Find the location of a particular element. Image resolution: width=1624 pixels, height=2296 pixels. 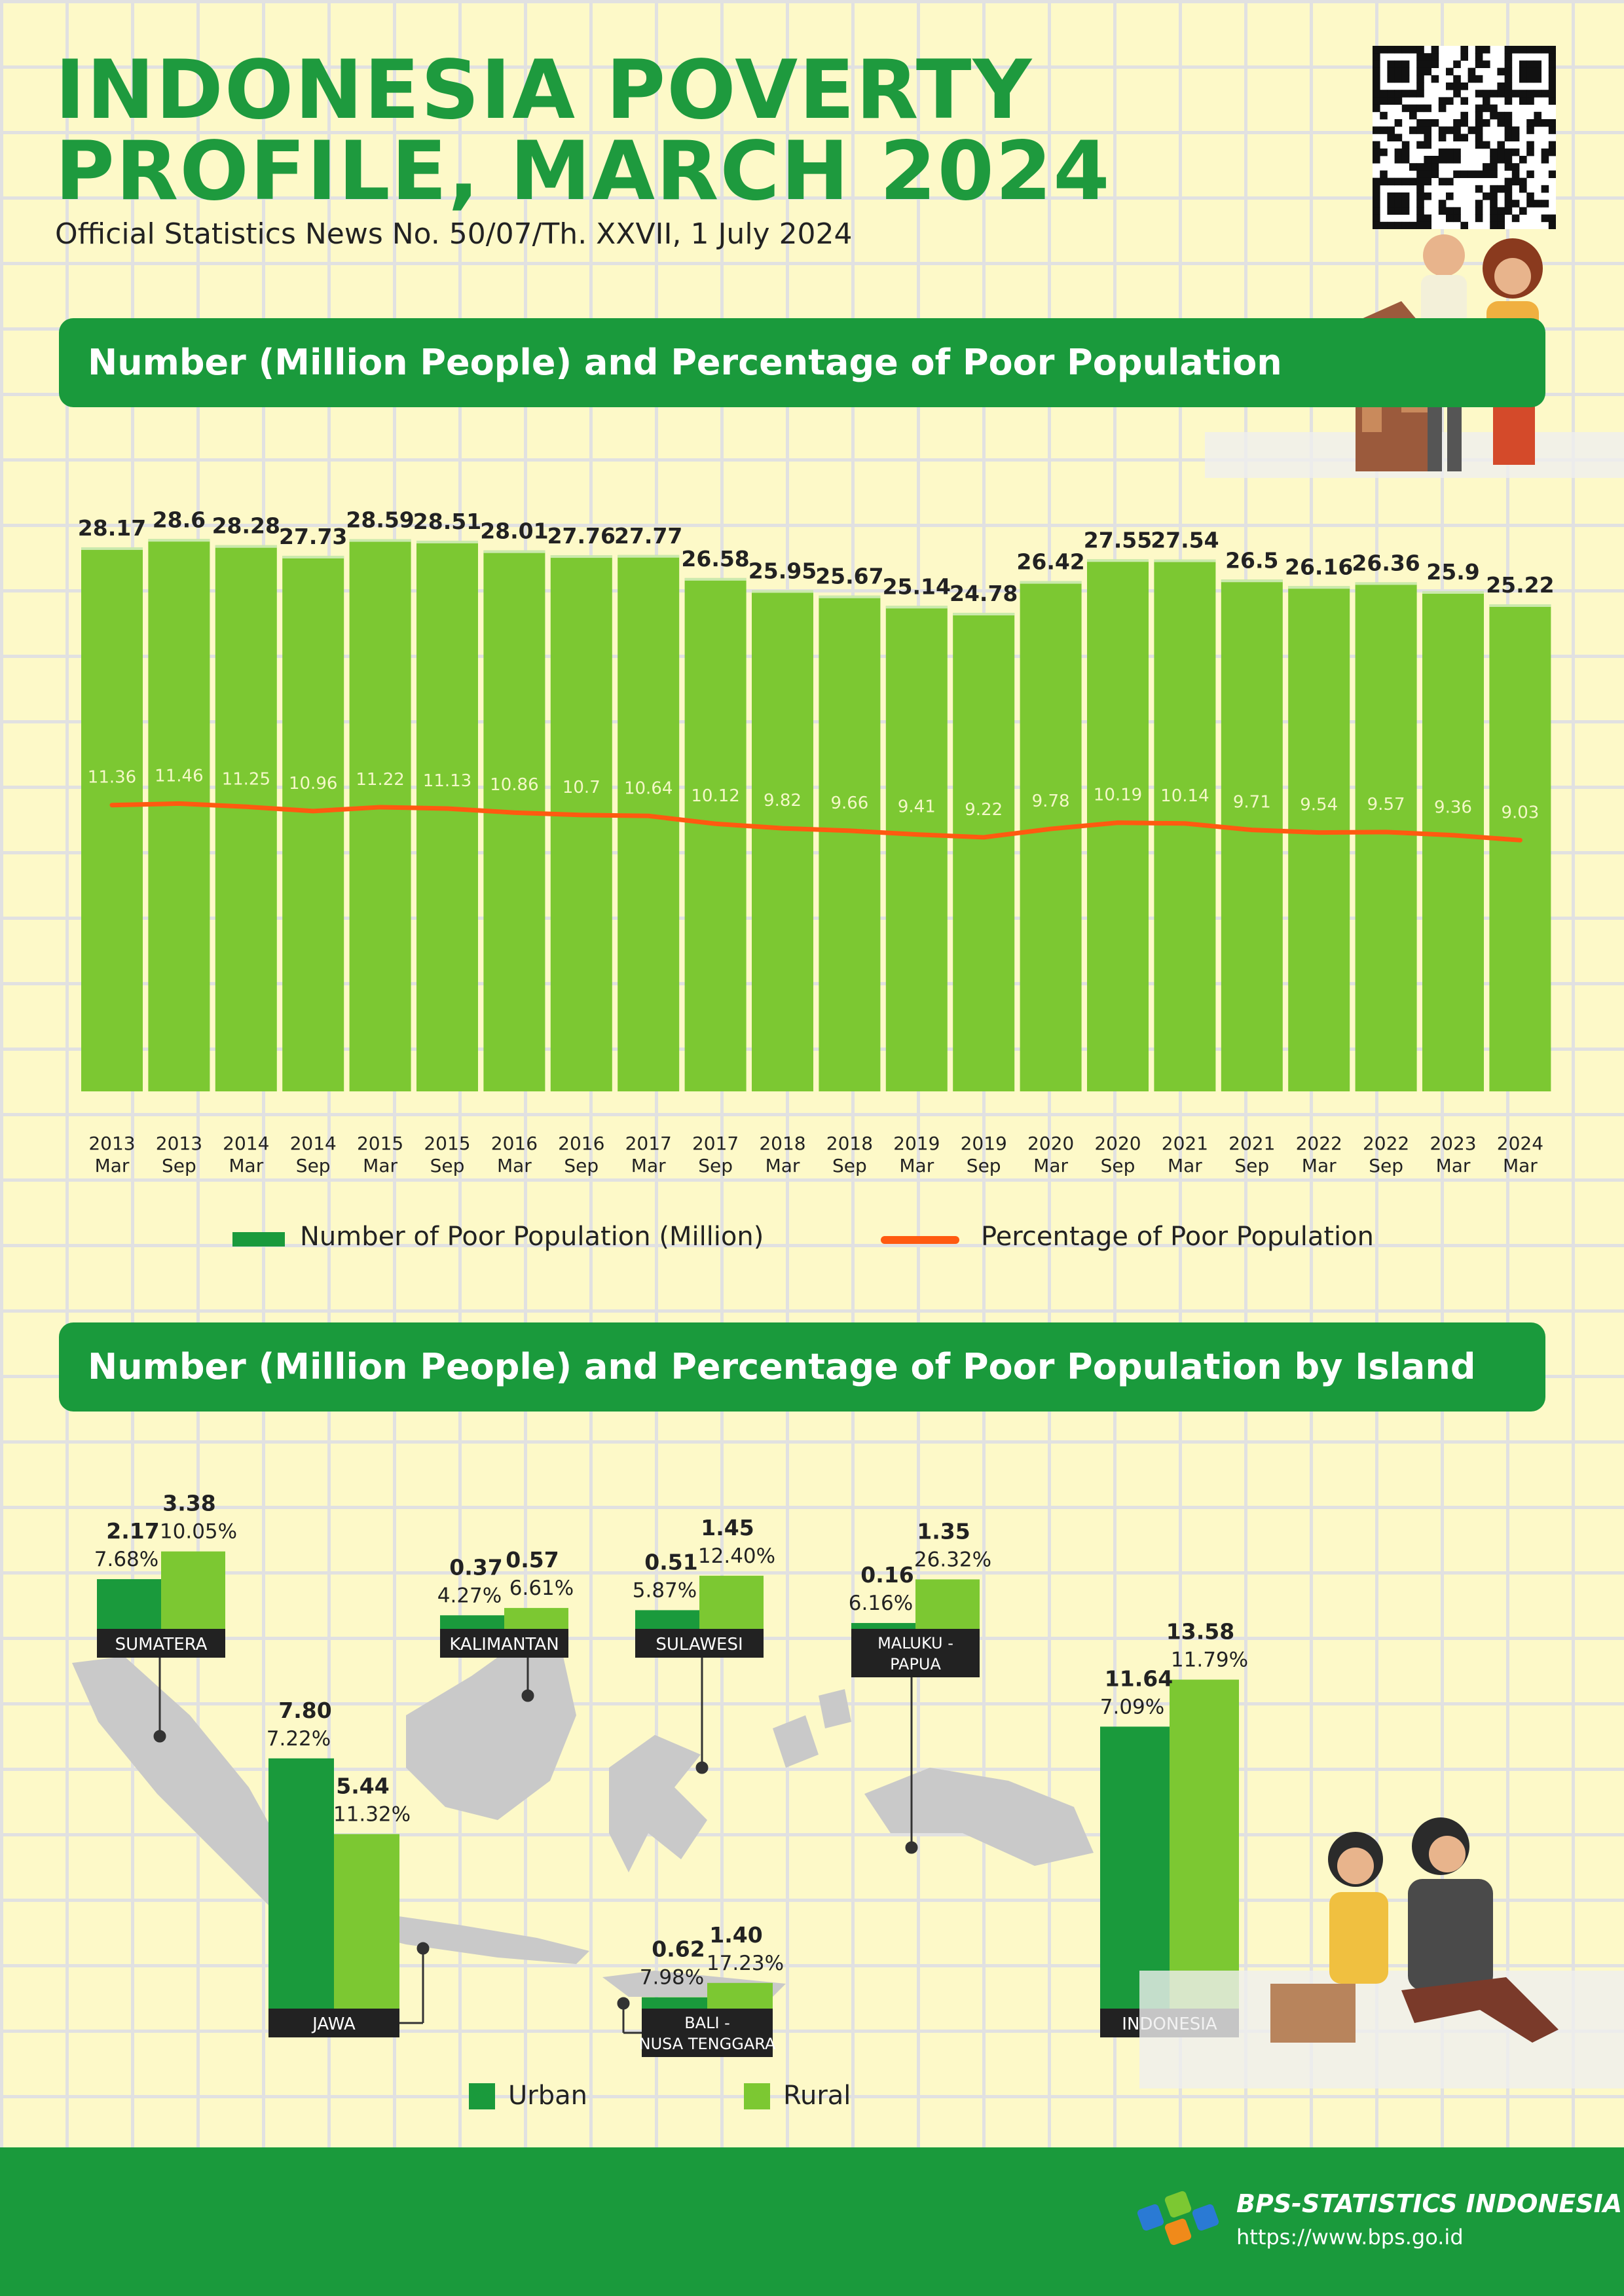

island-label: SULAWESI is located at coordinates (699, 1644).